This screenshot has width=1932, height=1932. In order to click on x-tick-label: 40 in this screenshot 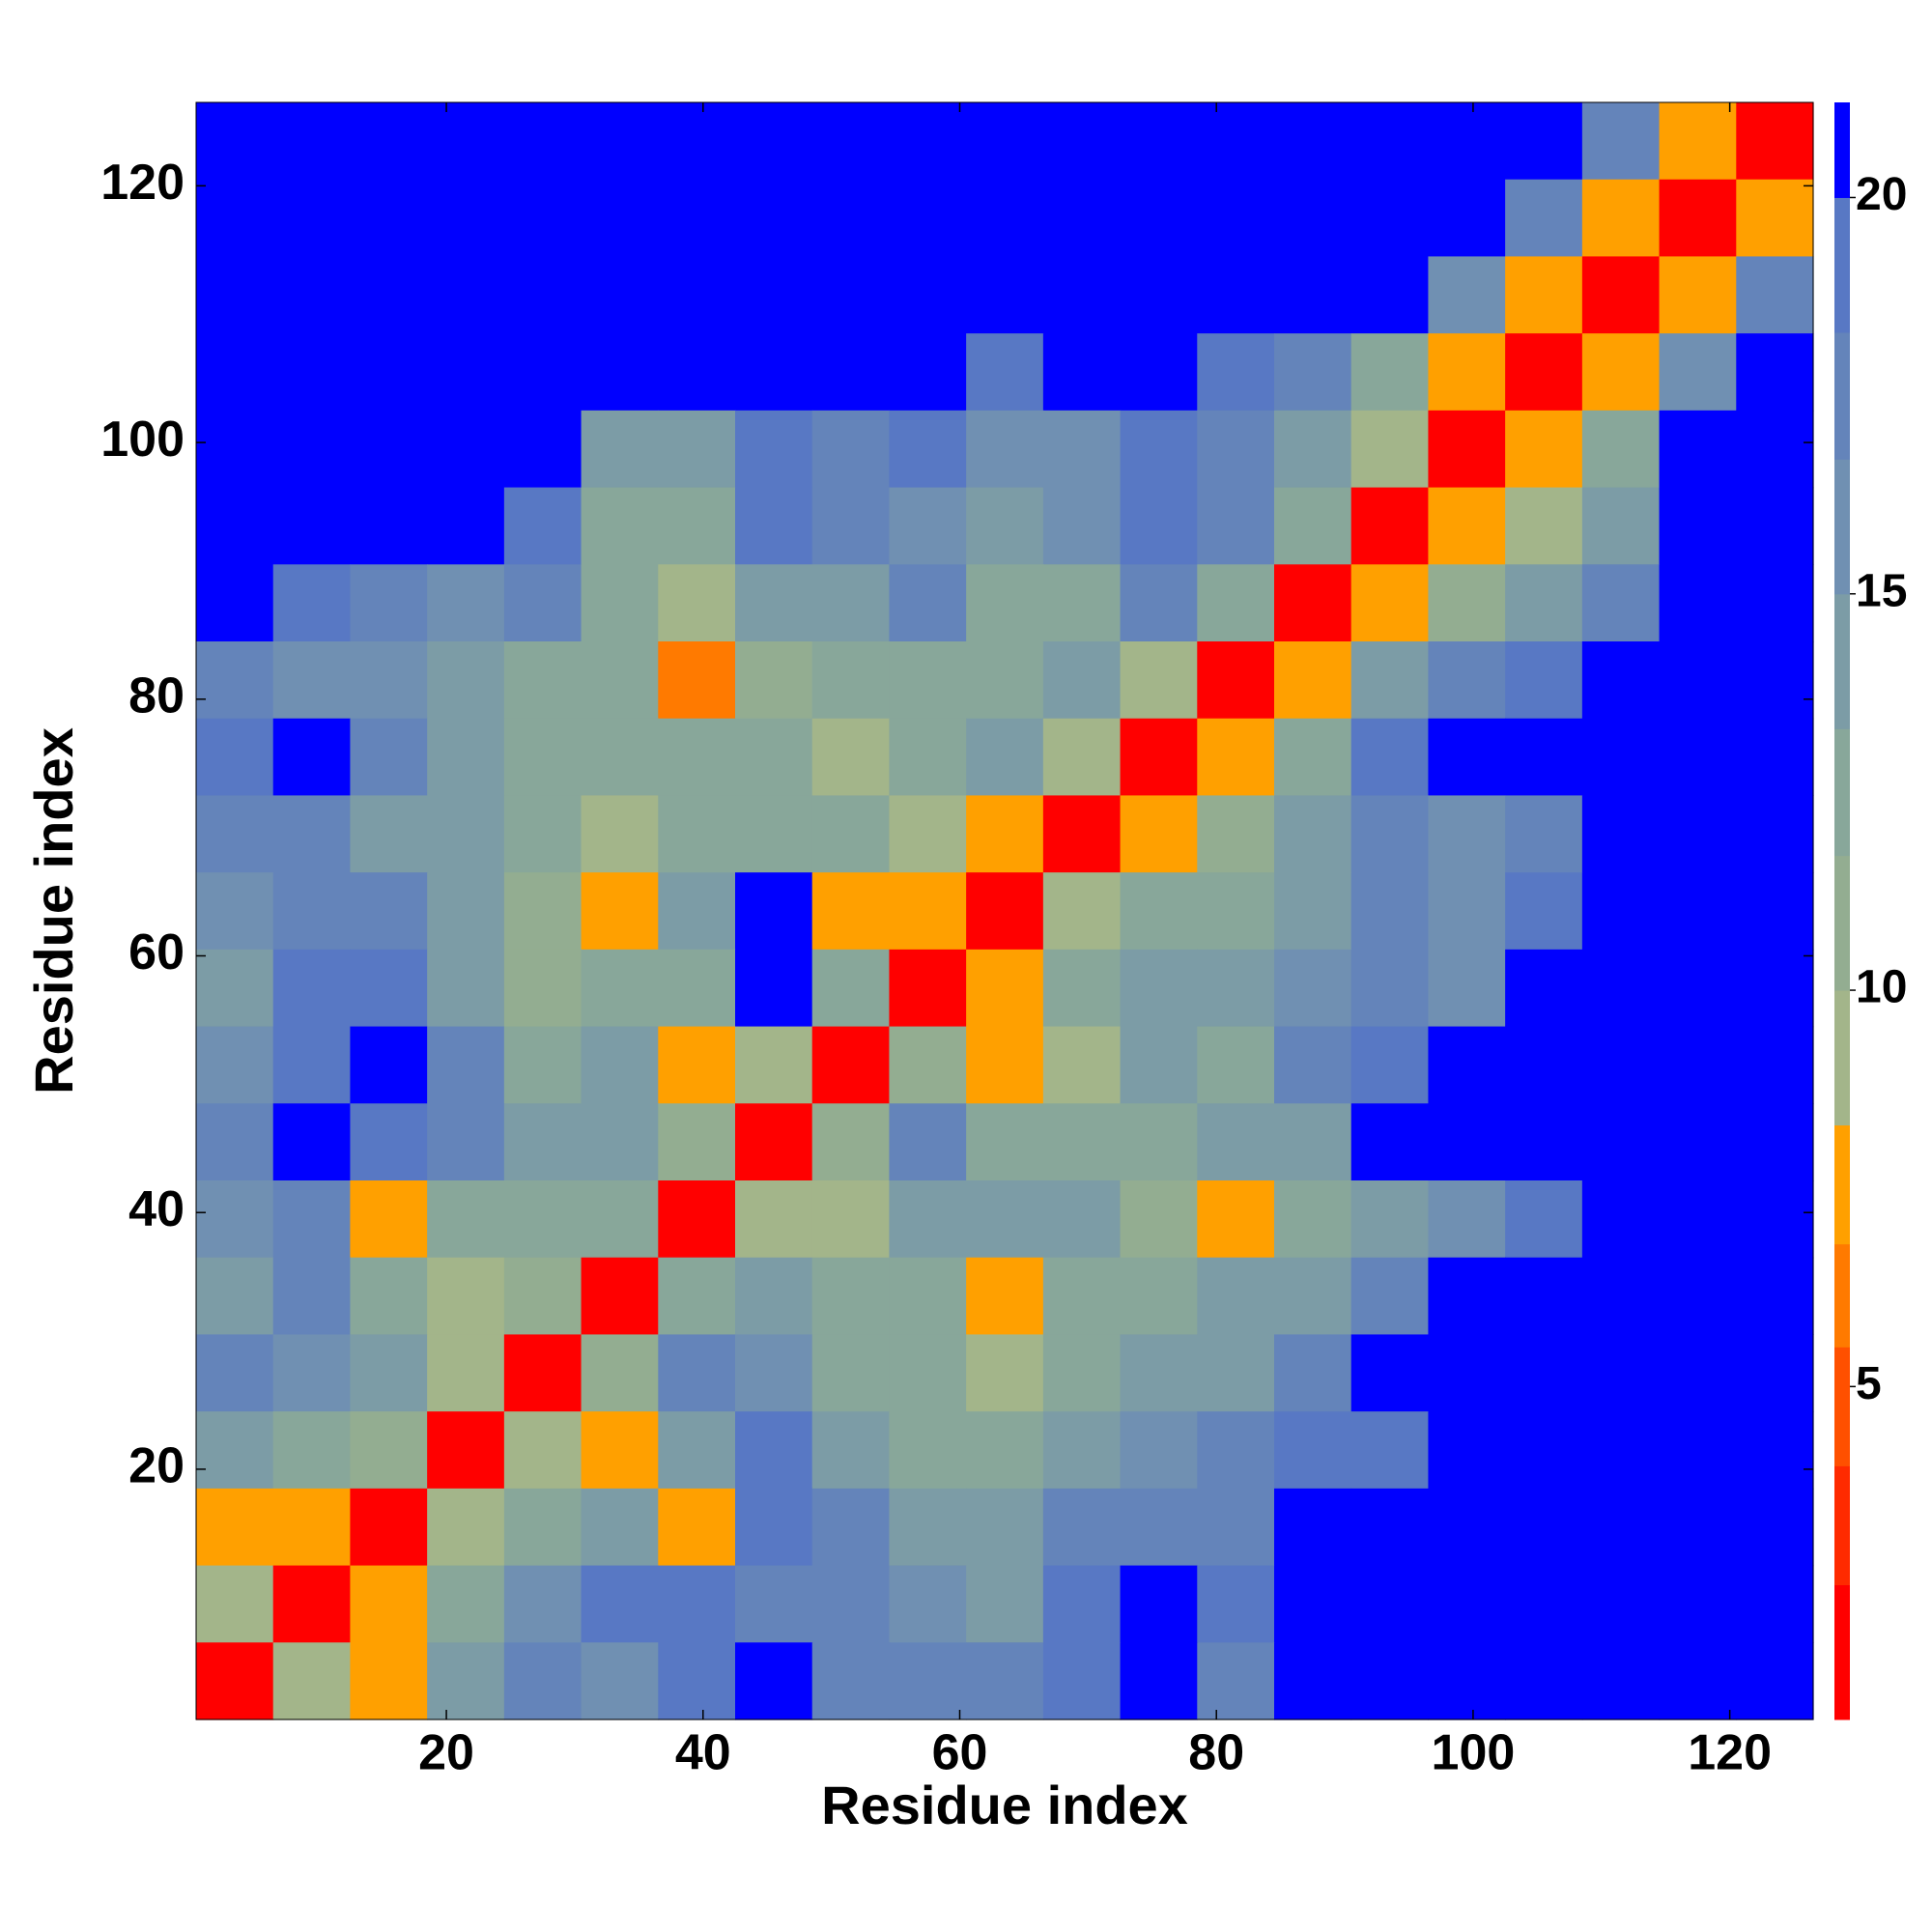, I will do `click(703, 1753)`.